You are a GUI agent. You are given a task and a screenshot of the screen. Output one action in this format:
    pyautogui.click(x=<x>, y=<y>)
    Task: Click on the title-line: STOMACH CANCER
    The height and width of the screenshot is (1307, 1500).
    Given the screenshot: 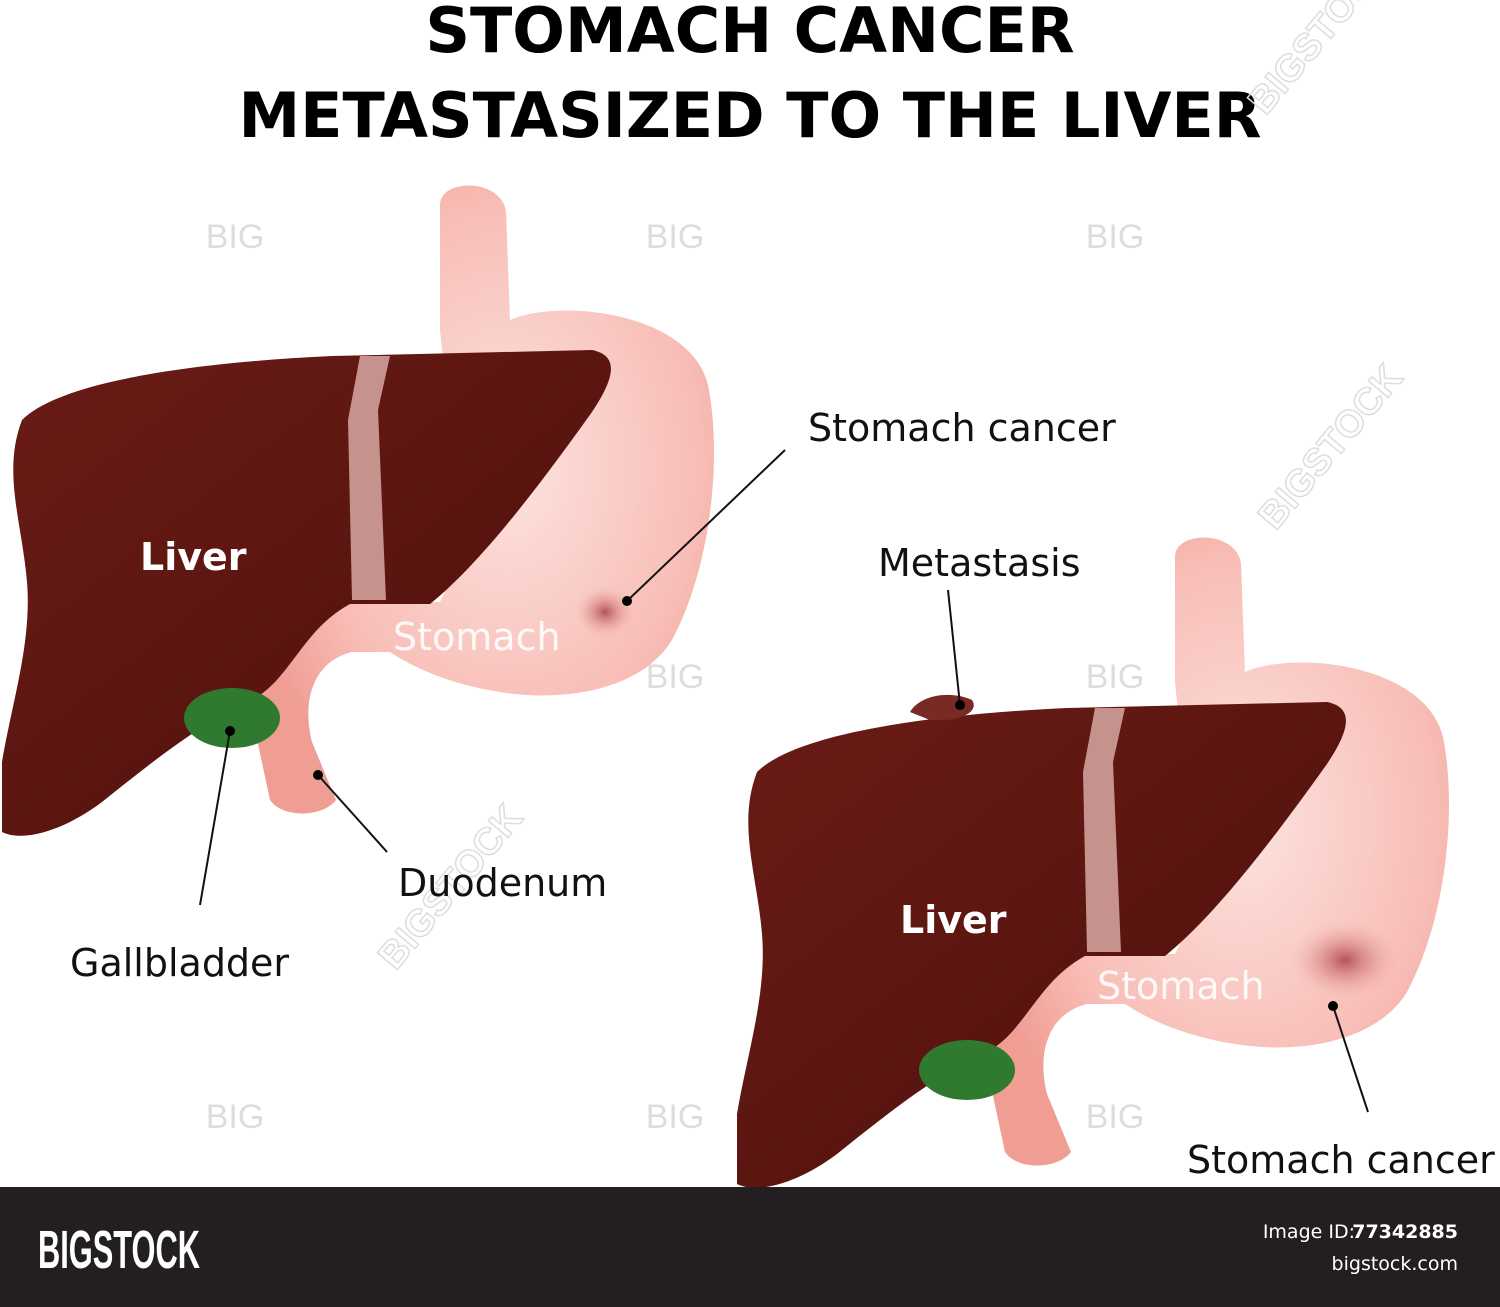 What is the action you would take?
    pyautogui.click(x=749, y=33)
    